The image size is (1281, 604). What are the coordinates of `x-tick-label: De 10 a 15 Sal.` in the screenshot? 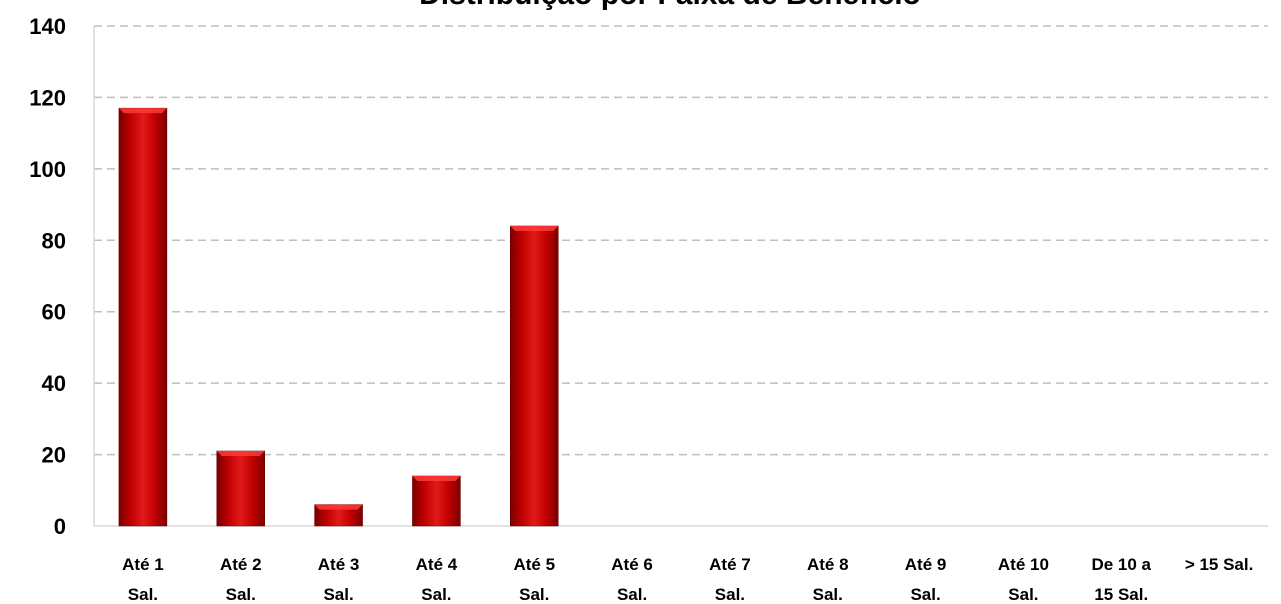 It's located at (1121, 579).